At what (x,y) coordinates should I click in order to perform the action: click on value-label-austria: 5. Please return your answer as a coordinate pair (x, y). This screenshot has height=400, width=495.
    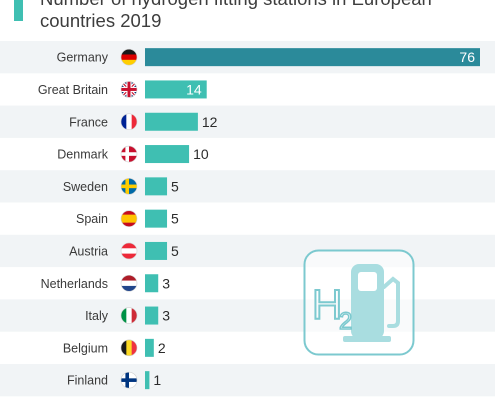
    Looking at the image, I should click on (175, 251).